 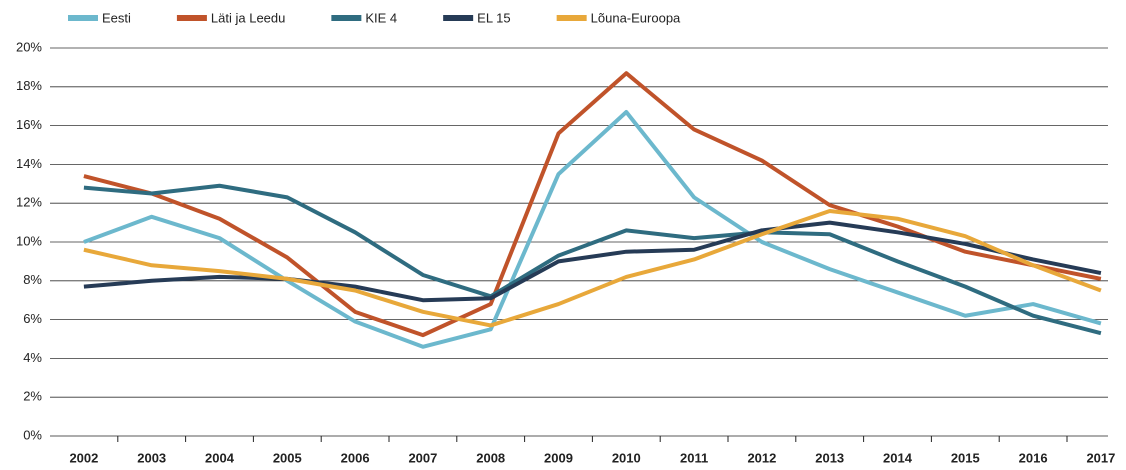 I want to click on y-tick-label: 14%, so click(x=29, y=163).